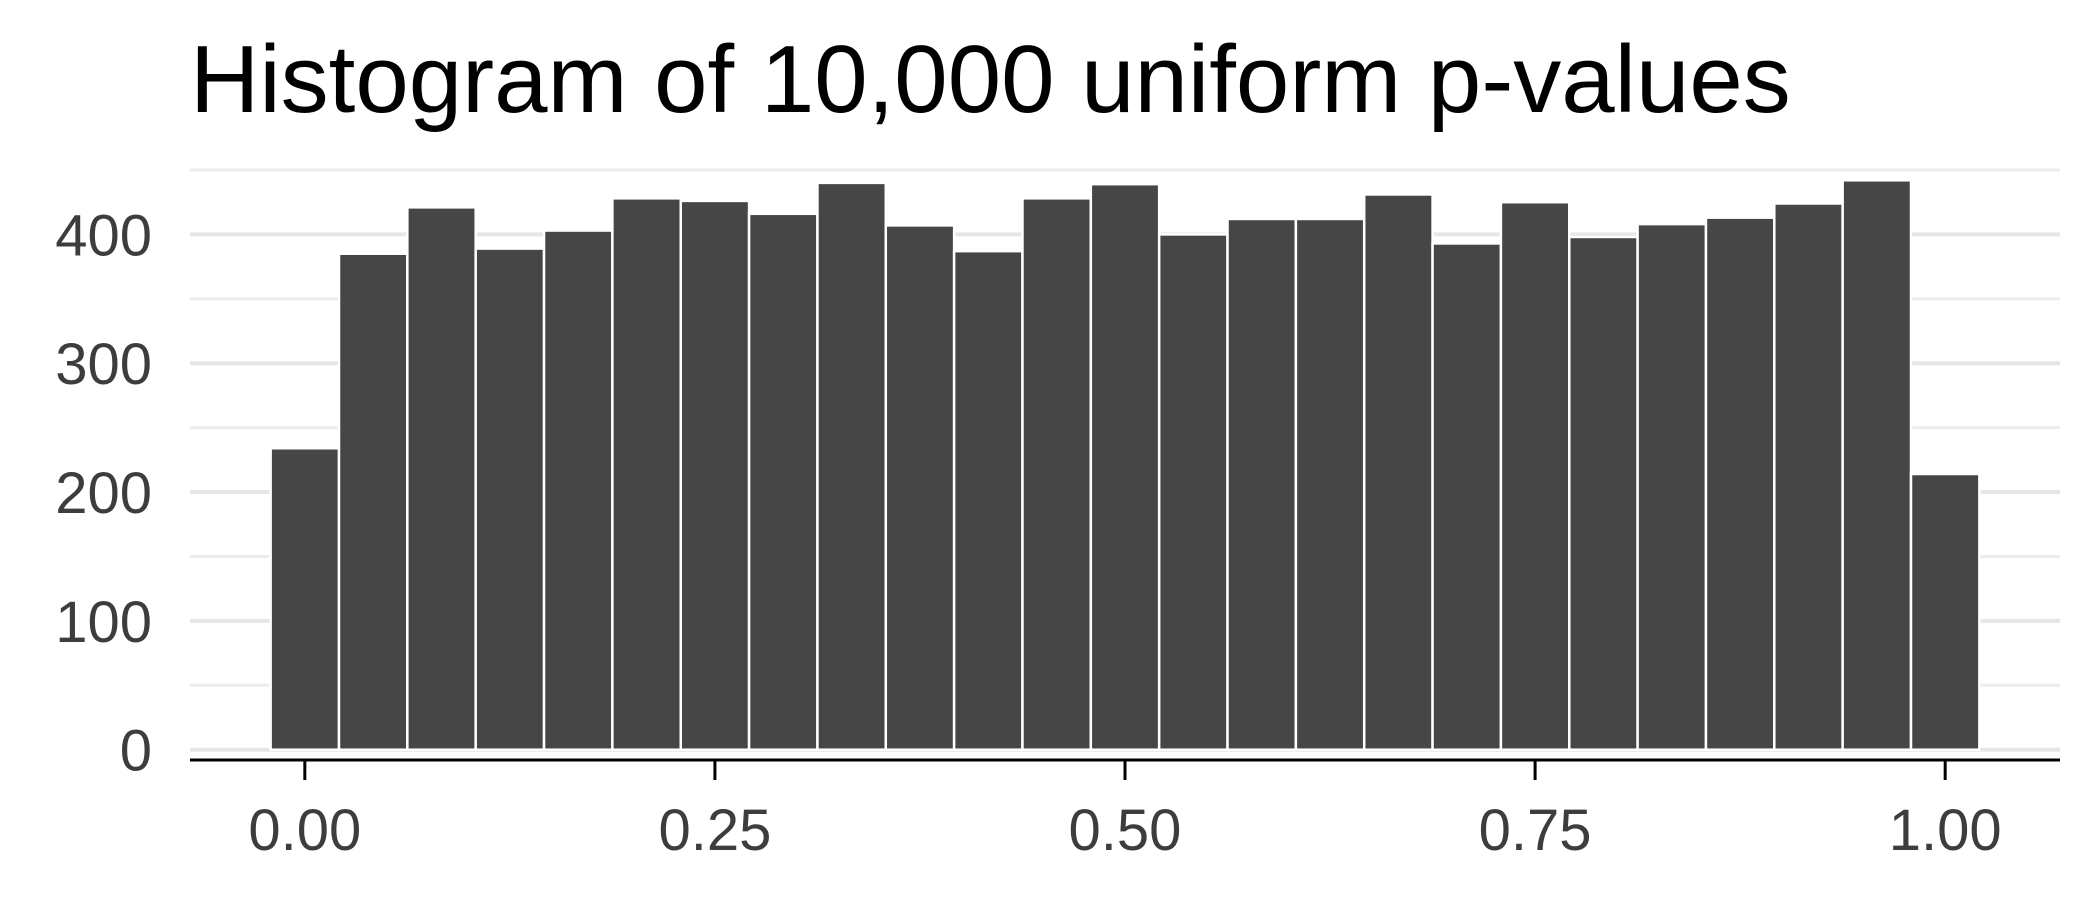  What do you see at coordinates (304, 830) in the screenshot?
I see `x-tick-label: 0.00` at bounding box center [304, 830].